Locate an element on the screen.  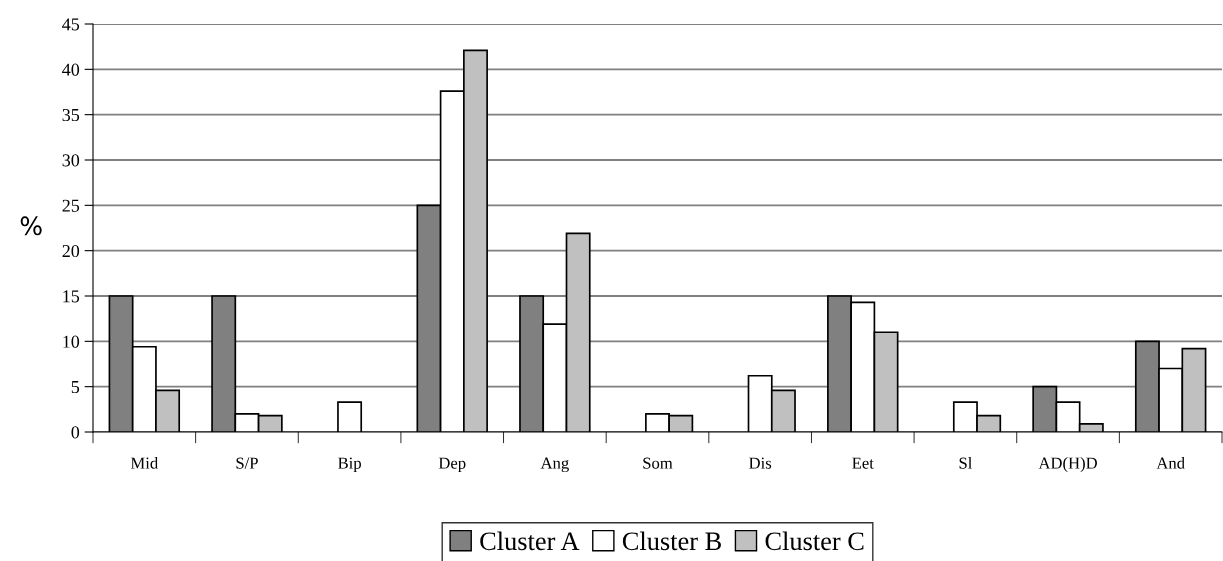
x-tick-label: Mid is located at coordinates (144, 463).